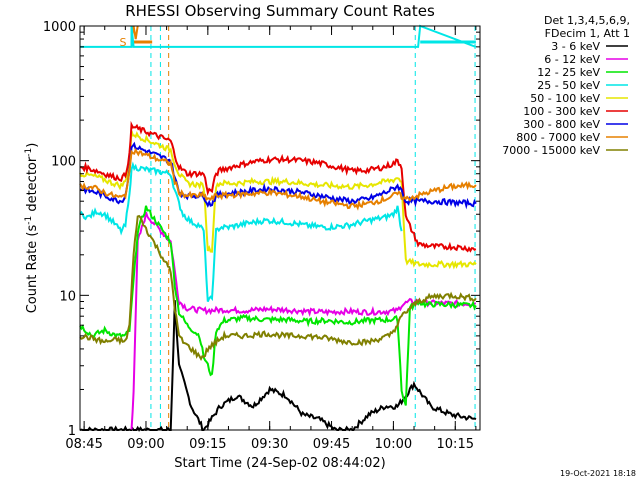  What do you see at coordinates (63, 162) in the screenshot?
I see `y-tick-label: 100` at bounding box center [63, 162].